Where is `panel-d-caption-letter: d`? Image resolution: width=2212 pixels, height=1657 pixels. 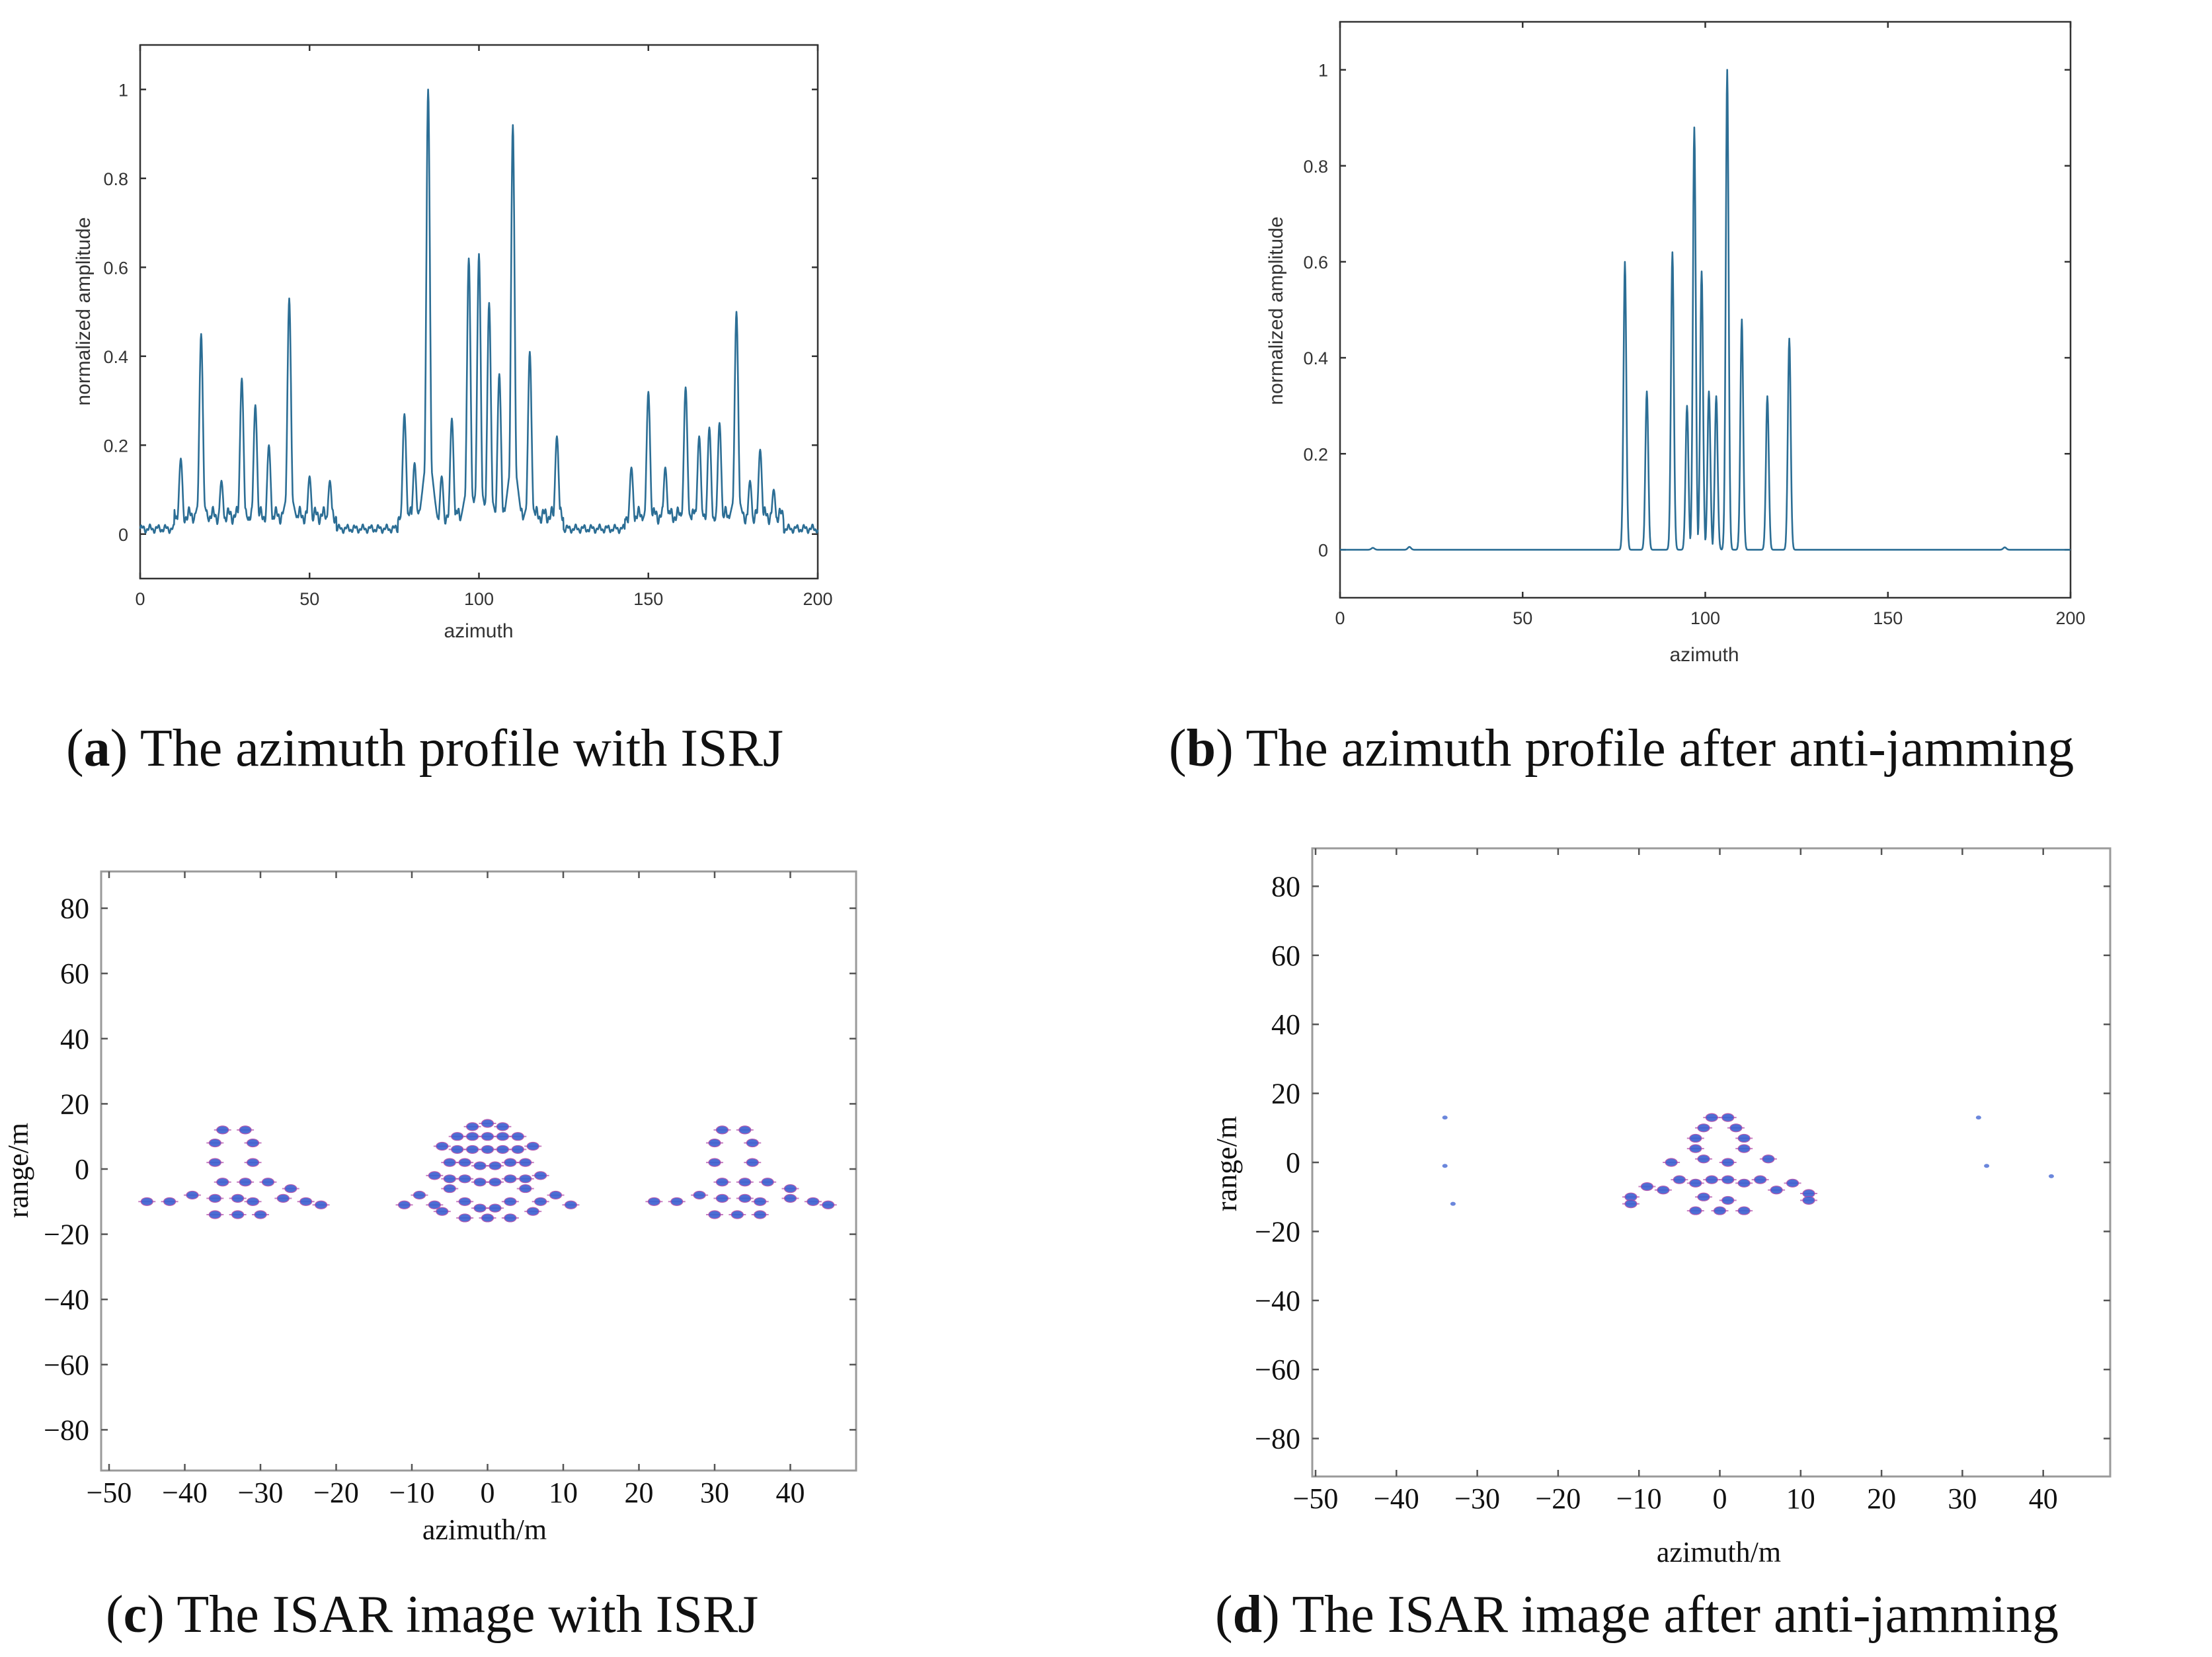
panel-d-caption-letter: d is located at coordinates (1248, 1615).